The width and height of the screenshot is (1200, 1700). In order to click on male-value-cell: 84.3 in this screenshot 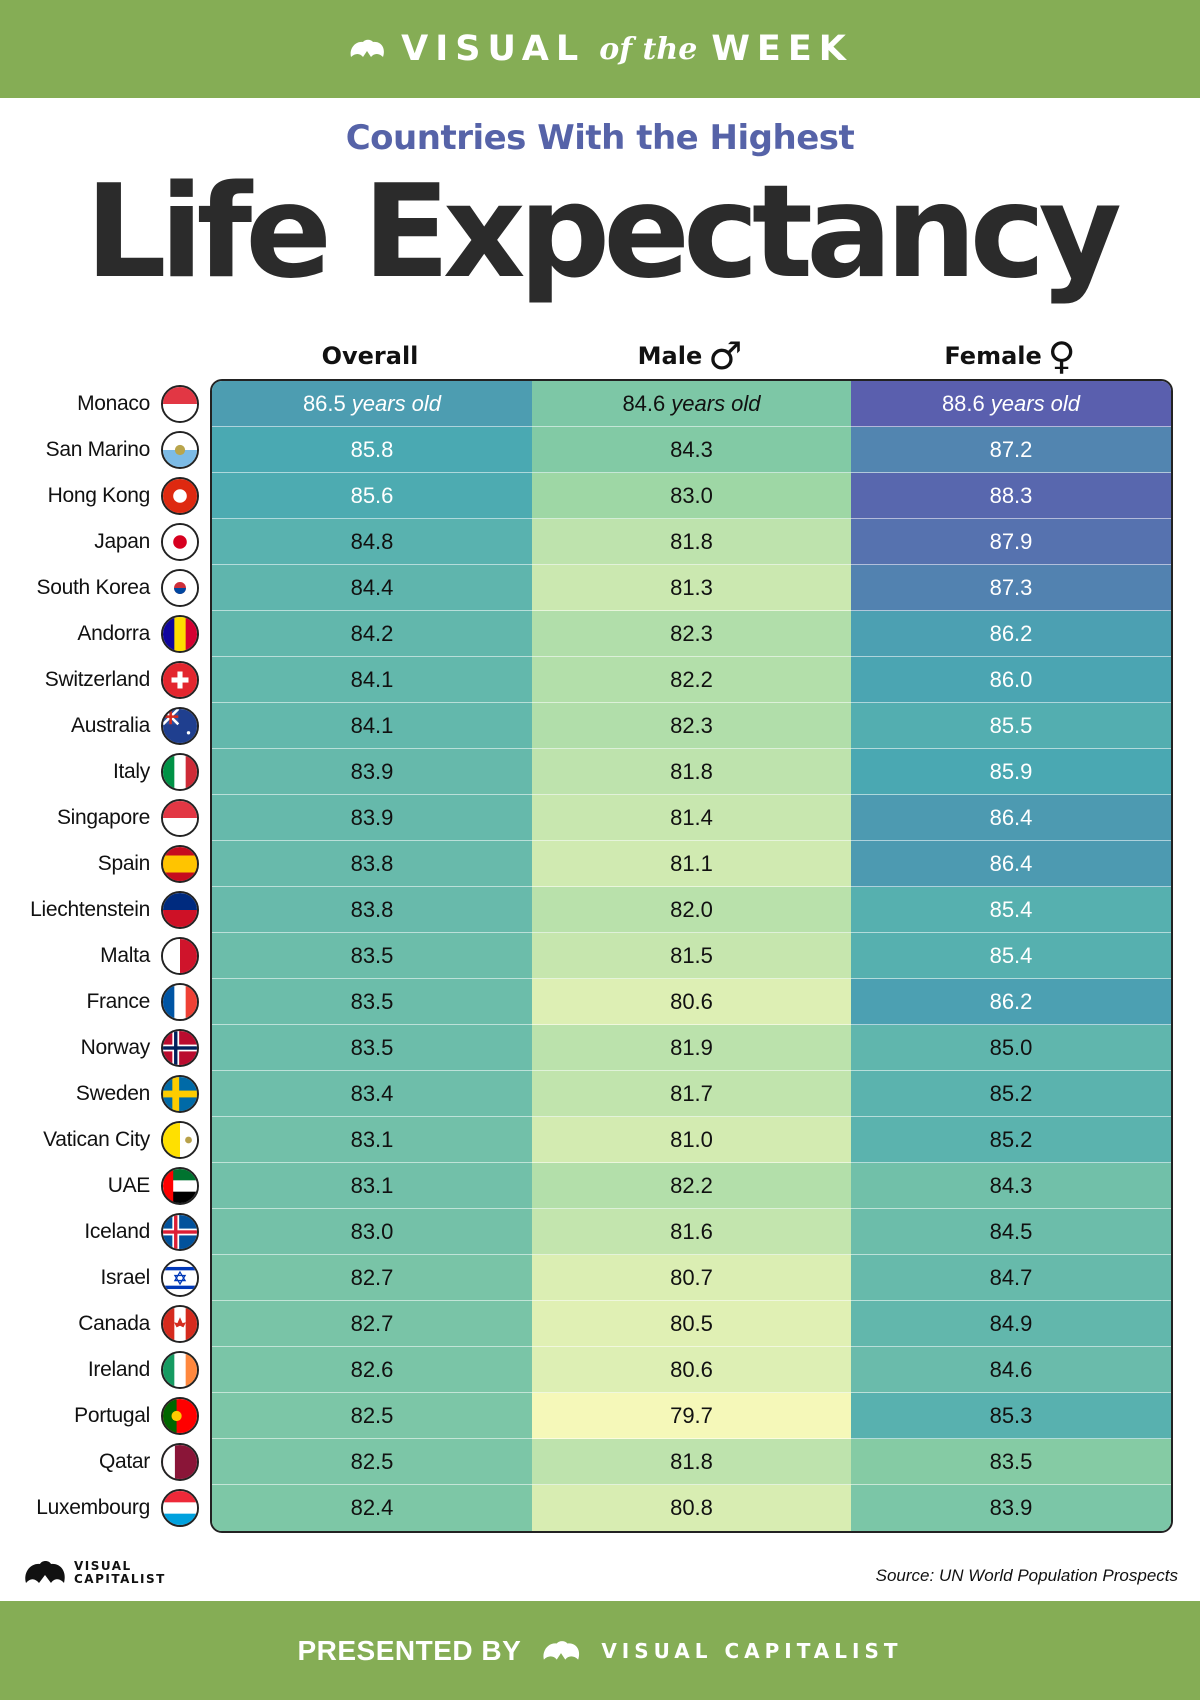, I will do `click(691, 450)`.